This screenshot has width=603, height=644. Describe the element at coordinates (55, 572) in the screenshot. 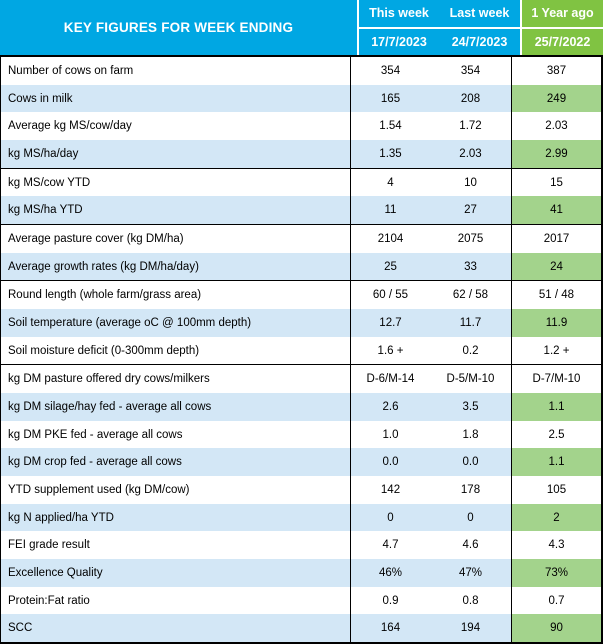

I see `row-label: Excellence Quality` at that location.